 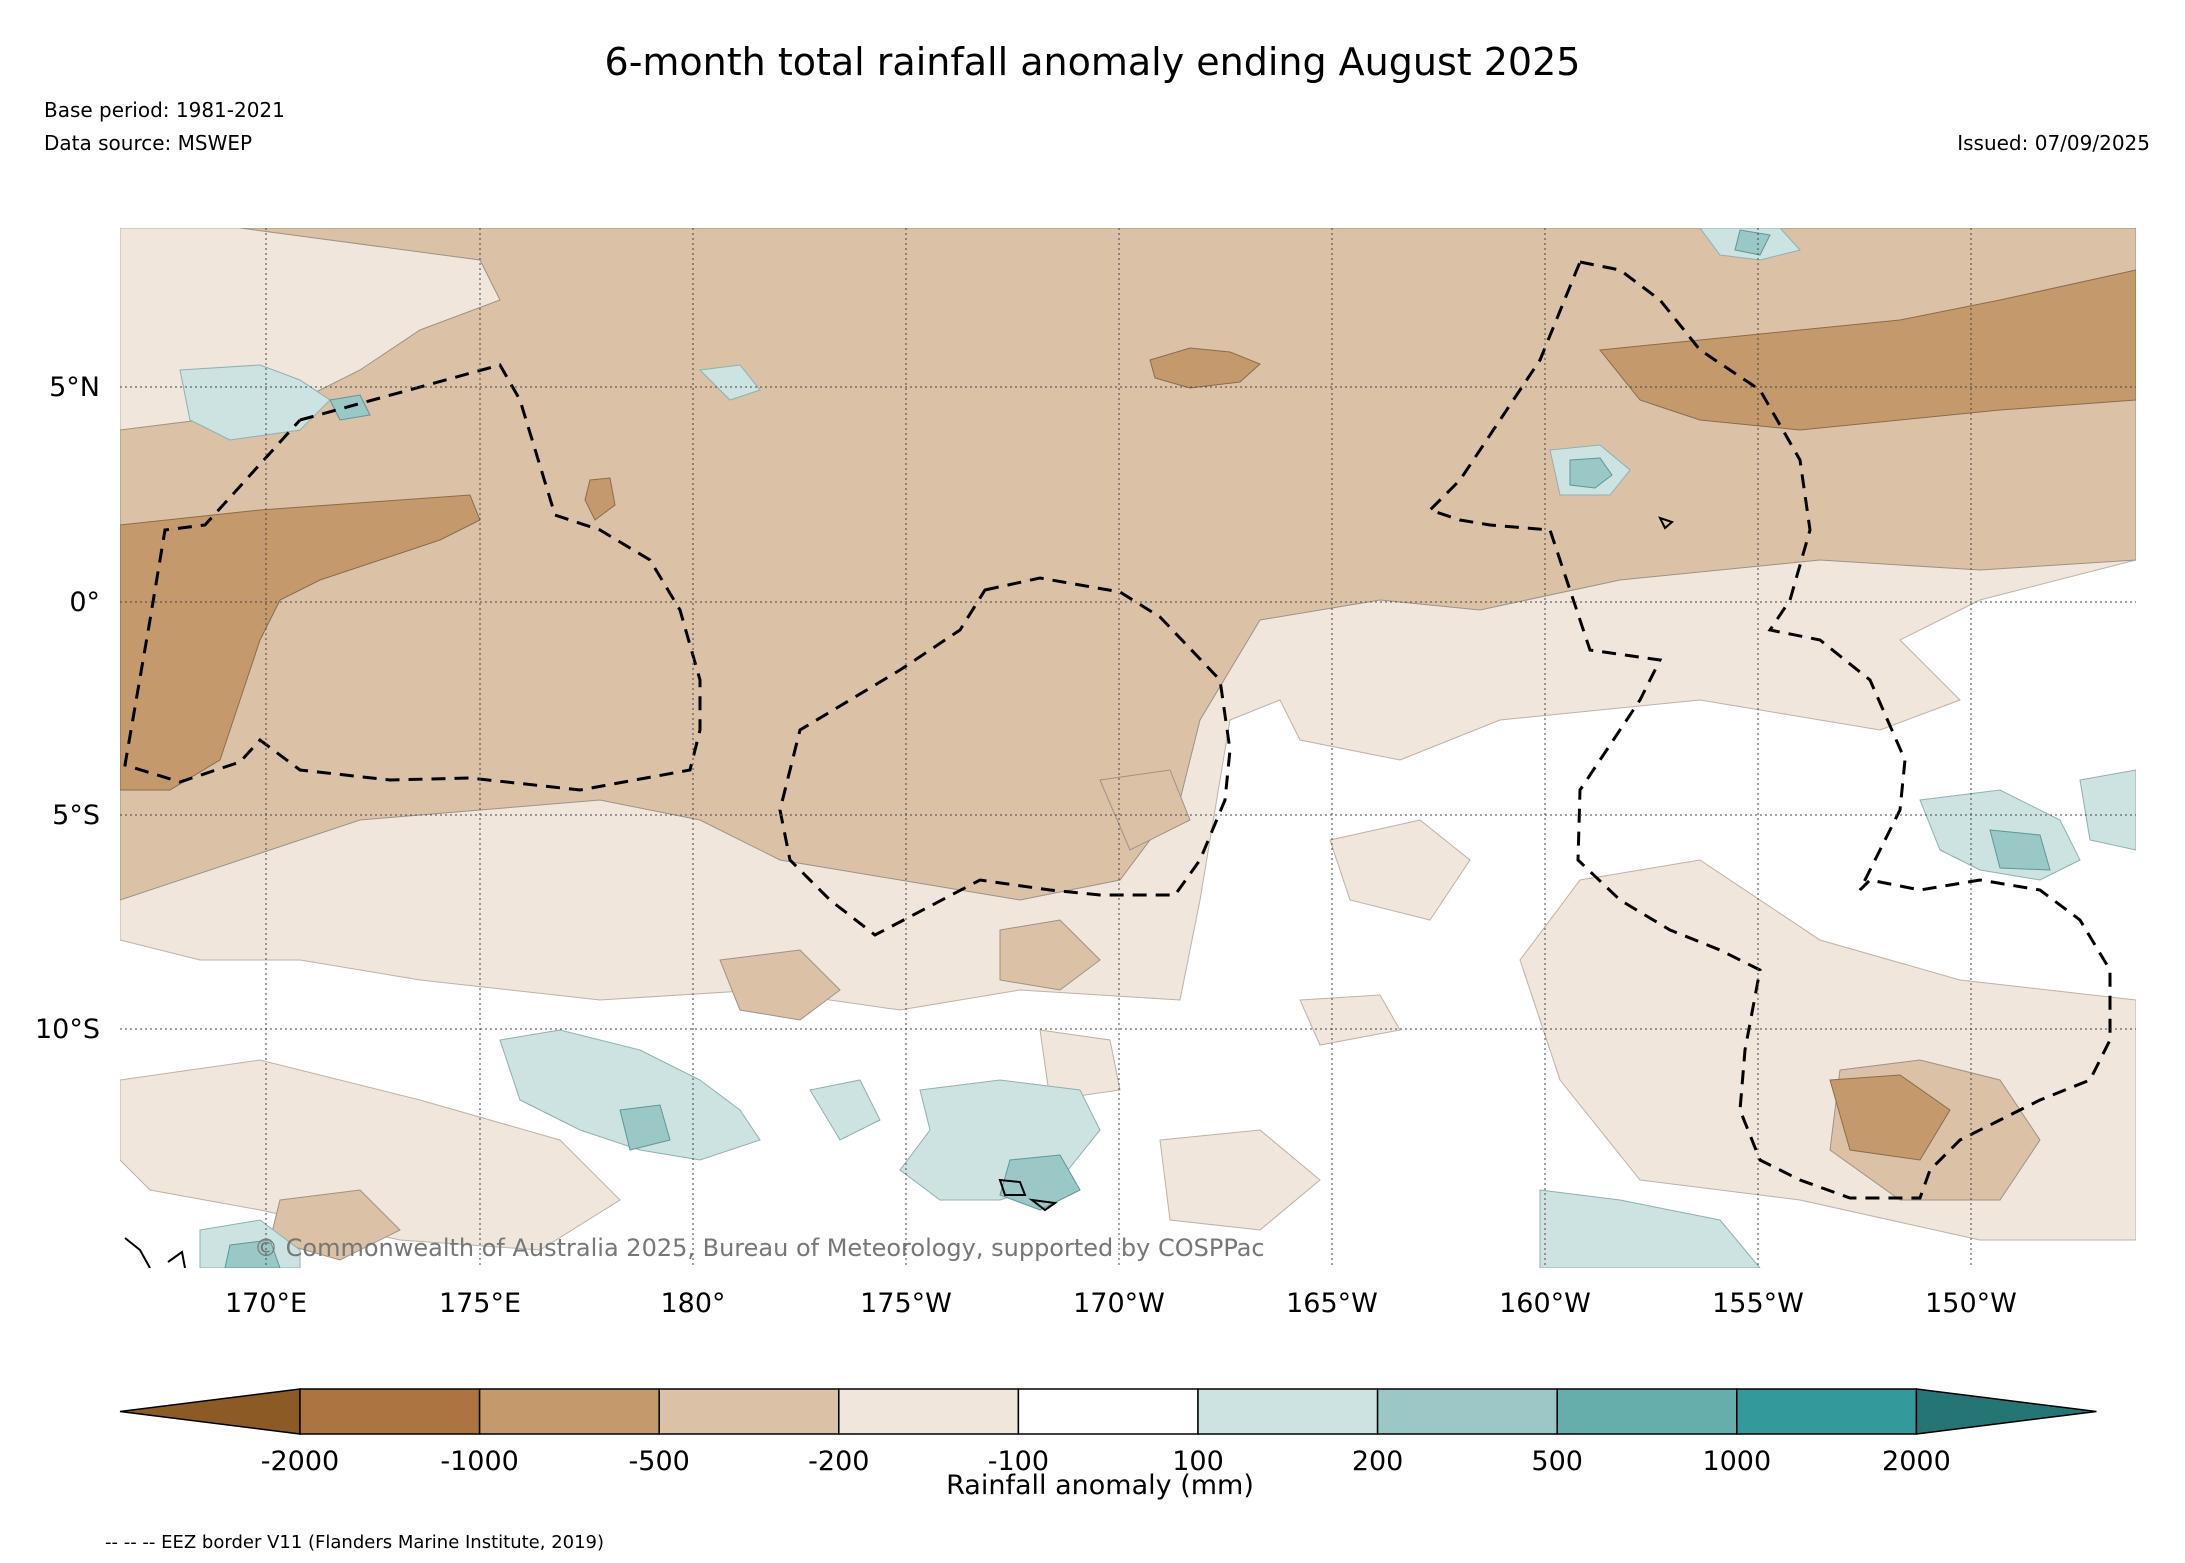 I want to click on lat-label: 10°S, so click(x=67, y=1029).